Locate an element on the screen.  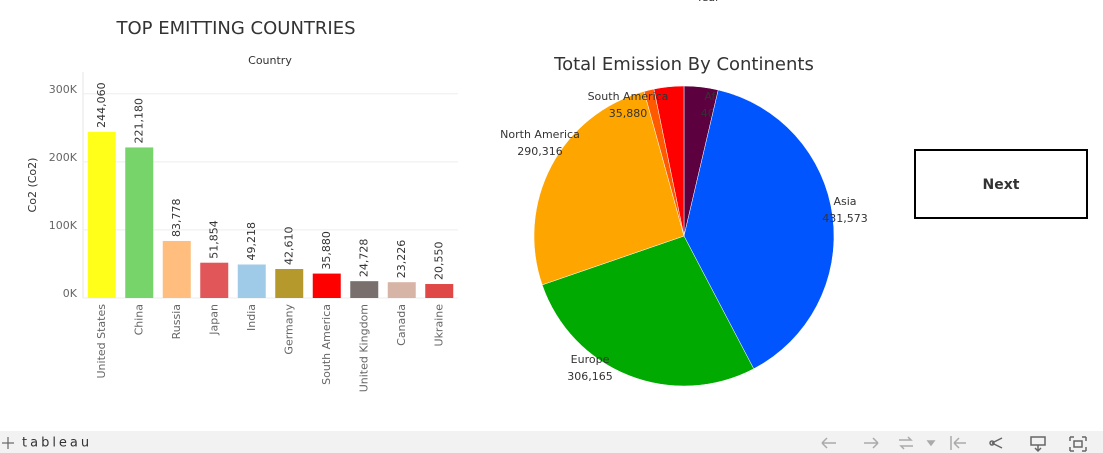
pie-title: Total Emission By Continents is located at coordinates (683, 64).